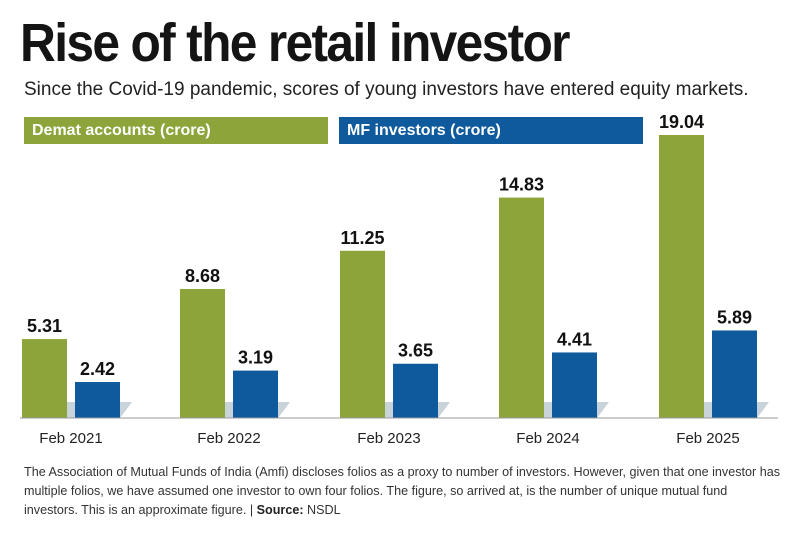 Image resolution: width=800 pixels, height=547 pixels. Describe the element at coordinates (707, 438) in the screenshot. I see `x-tick-label: Feb 2025` at that location.